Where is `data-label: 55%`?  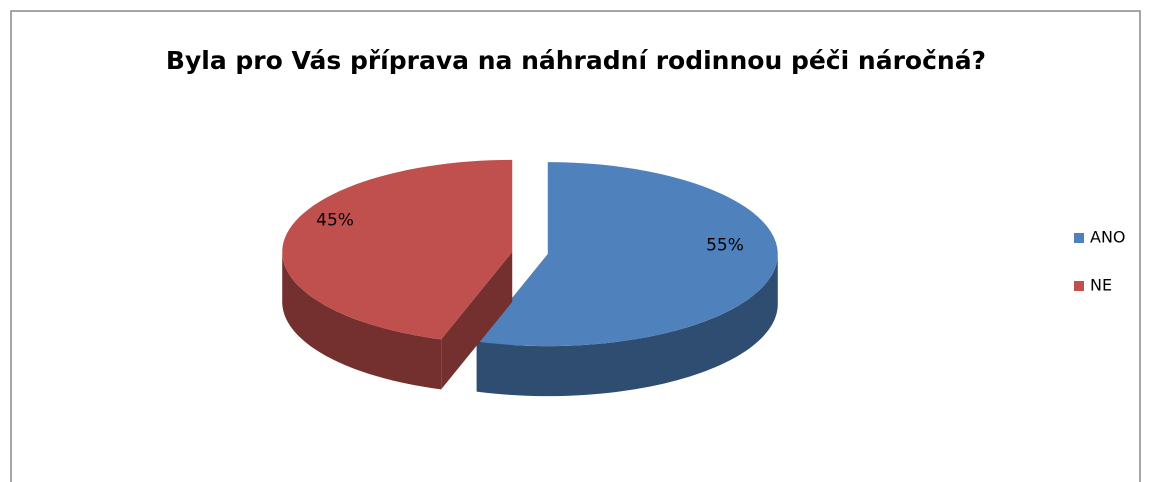 data-label: 55% is located at coordinates (725, 245).